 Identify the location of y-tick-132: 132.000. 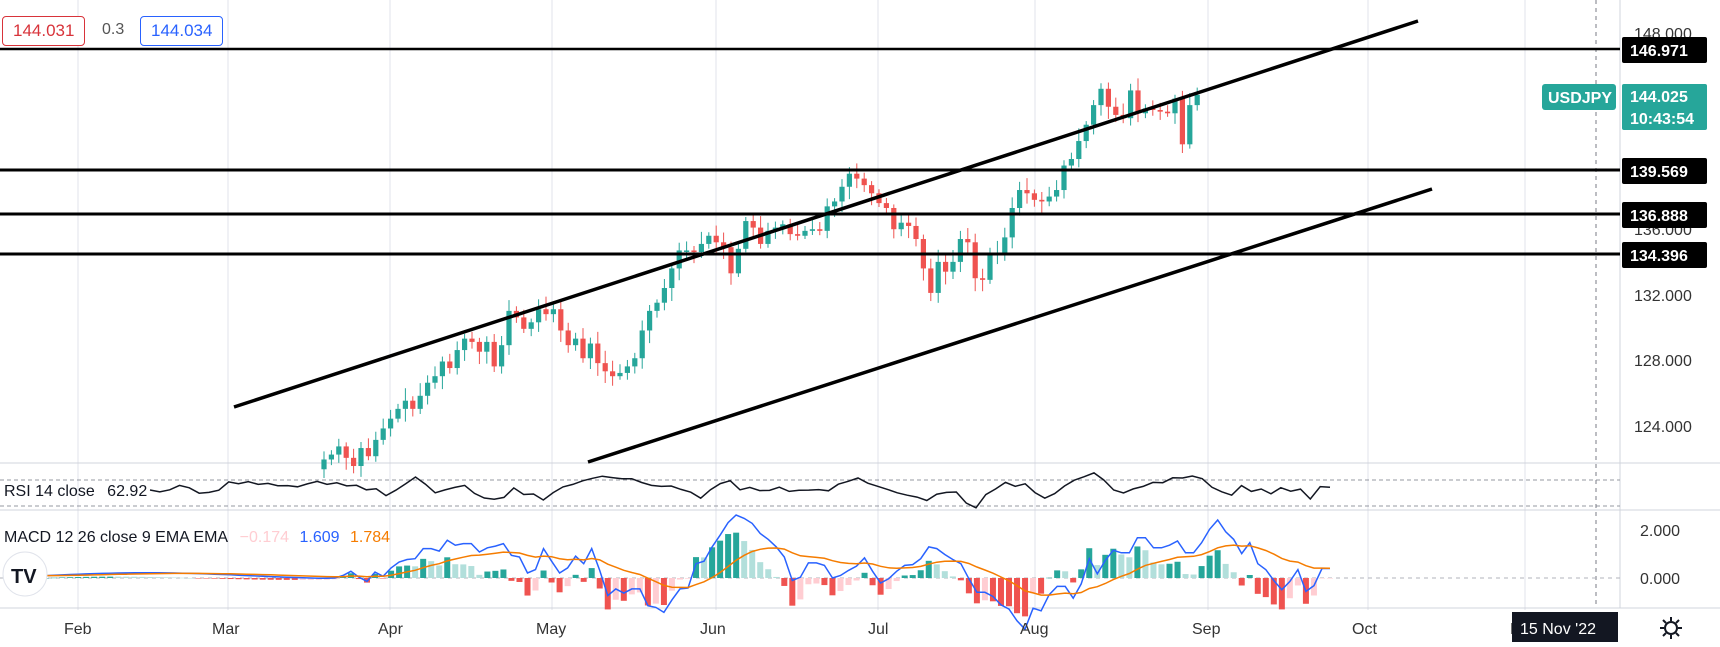
(1663, 296).